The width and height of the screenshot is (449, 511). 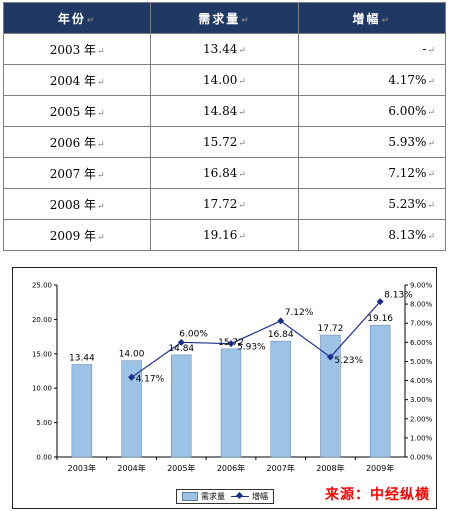 What do you see at coordinates (281, 468) in the screenshot?
I see `x-tick-label: 2007年` at bounding box center [281, 468].